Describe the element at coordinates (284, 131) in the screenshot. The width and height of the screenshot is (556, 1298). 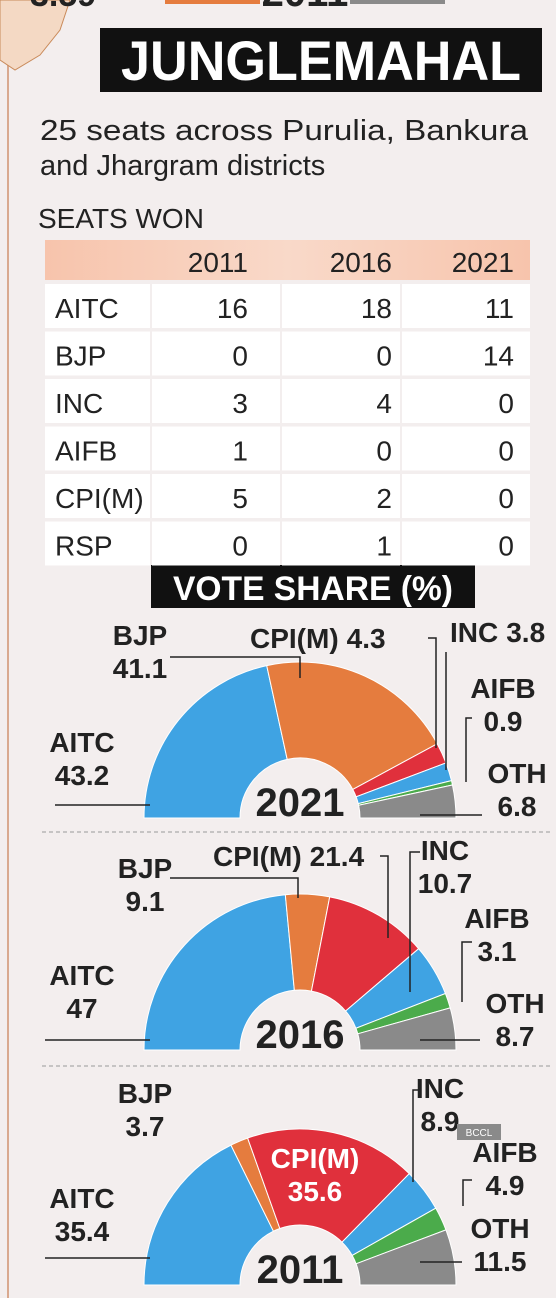
I see `subtitle: 25 seats across Purulia, Bankura` at that location.